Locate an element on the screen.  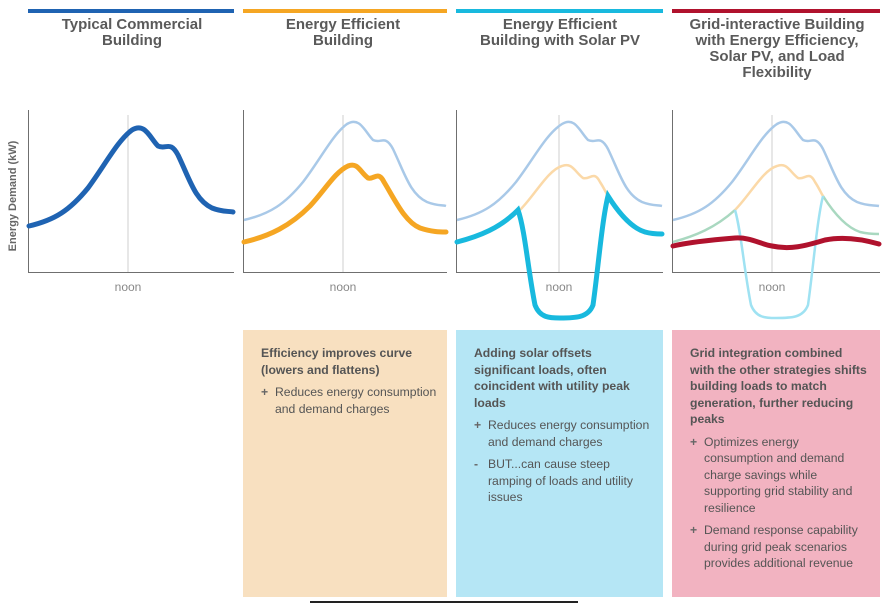
noon-label-4: noon is located at coordinates (772, 287).